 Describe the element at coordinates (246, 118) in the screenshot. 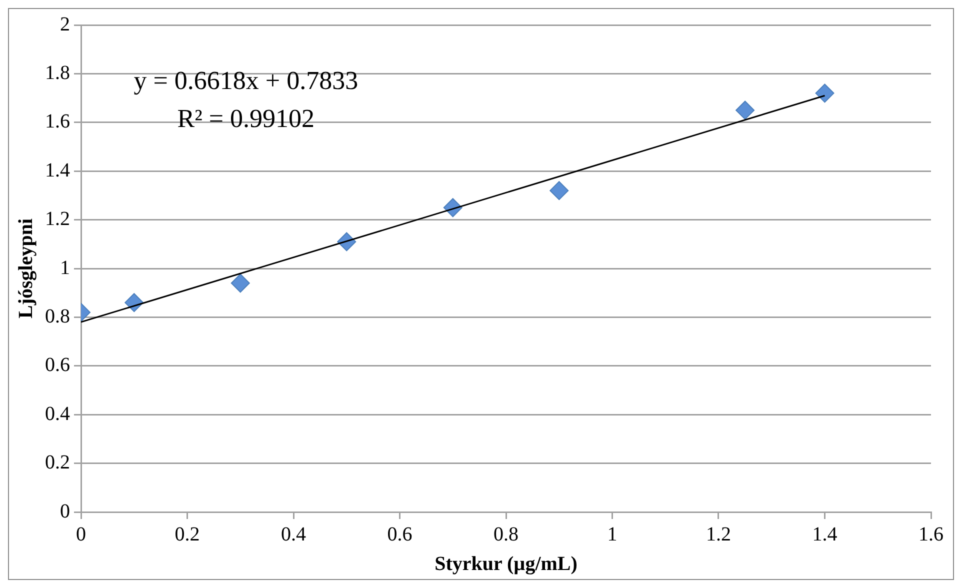

I see `annotation: R² = 0.99102` at that location.